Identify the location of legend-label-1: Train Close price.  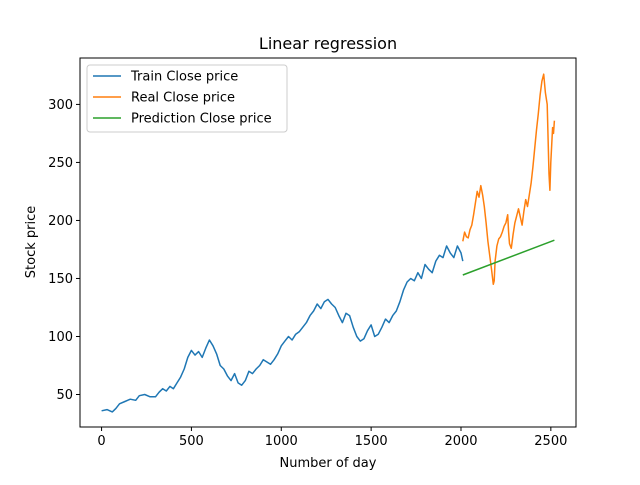
(184, 77).